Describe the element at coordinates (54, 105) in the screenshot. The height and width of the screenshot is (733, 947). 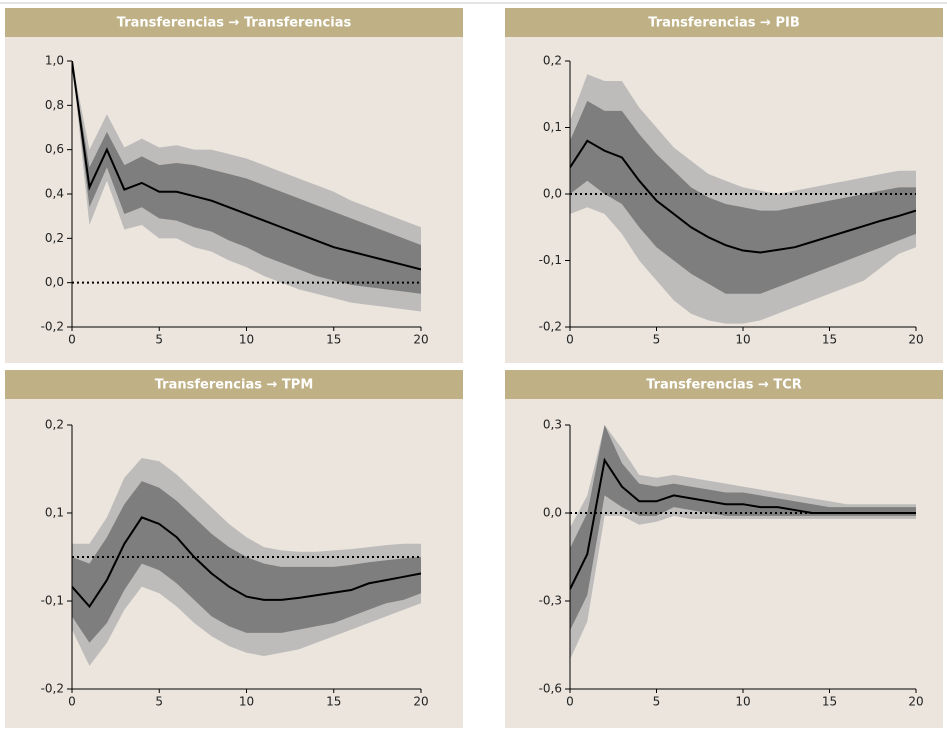
I see `y-tick-label: 0,8` at that location.